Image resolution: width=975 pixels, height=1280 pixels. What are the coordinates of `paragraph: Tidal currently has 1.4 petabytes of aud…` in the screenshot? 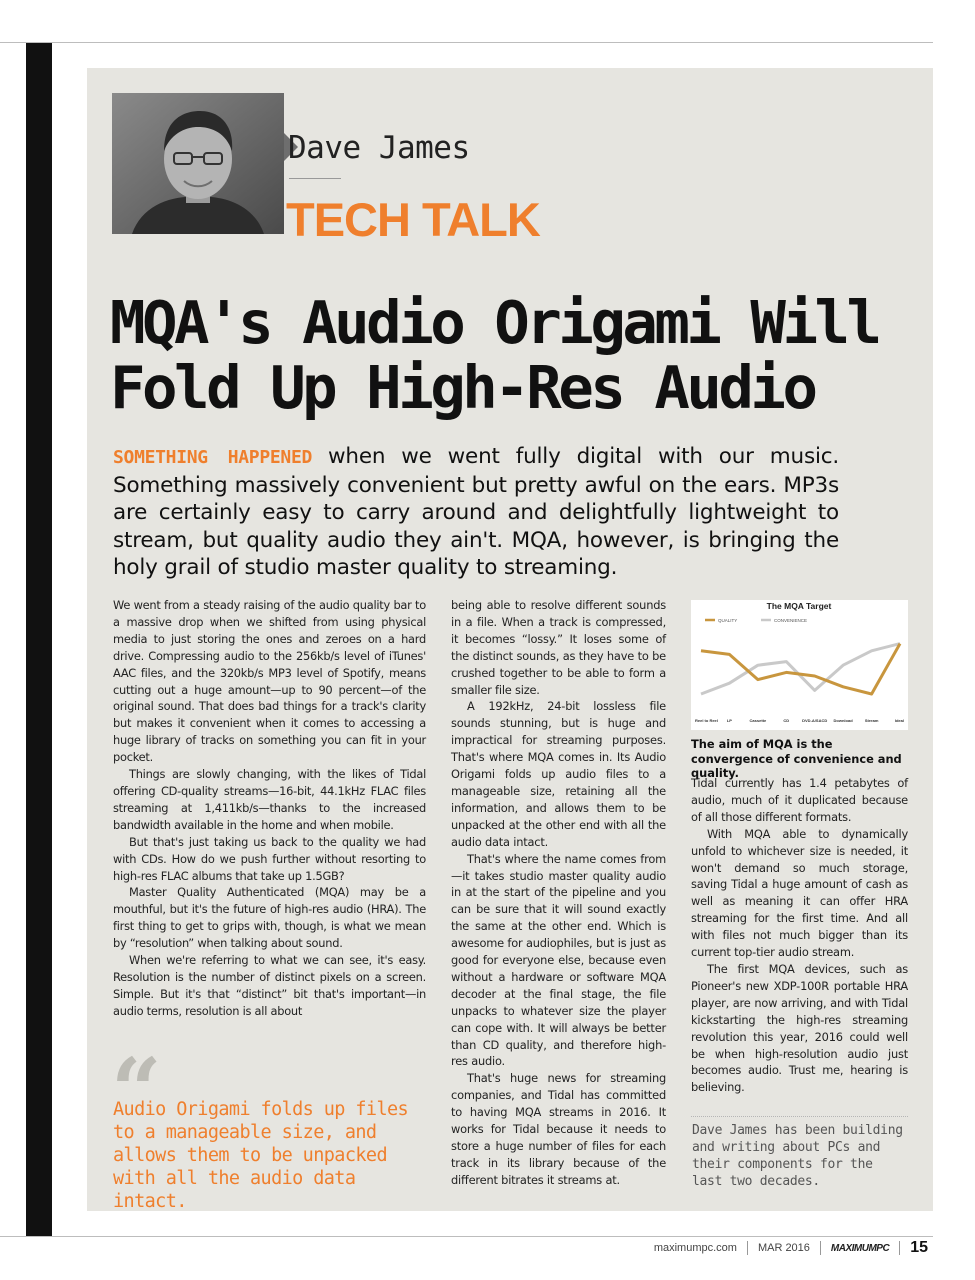 It's located at (799, 800).